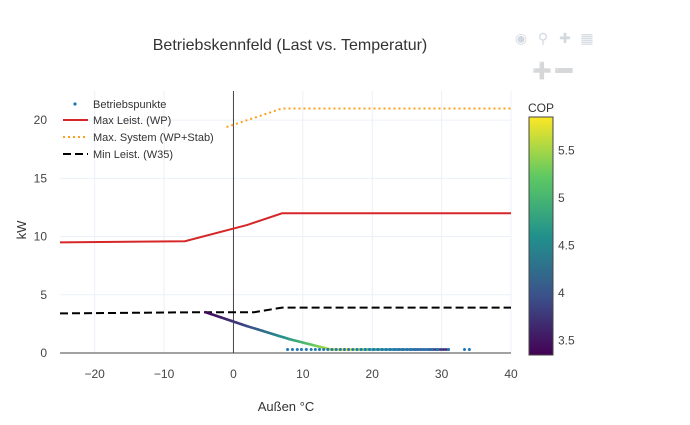 Image resolution: width=690 pixels, height=425 pixels. I want to click on y-tick-label: 0, so click(43, 353).